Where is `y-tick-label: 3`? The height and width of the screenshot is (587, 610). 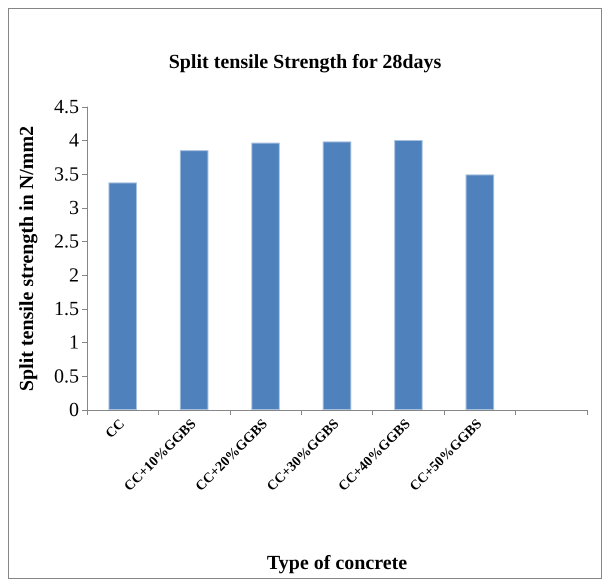
y-tick-label: 3 is located at coordinates (74, 208).